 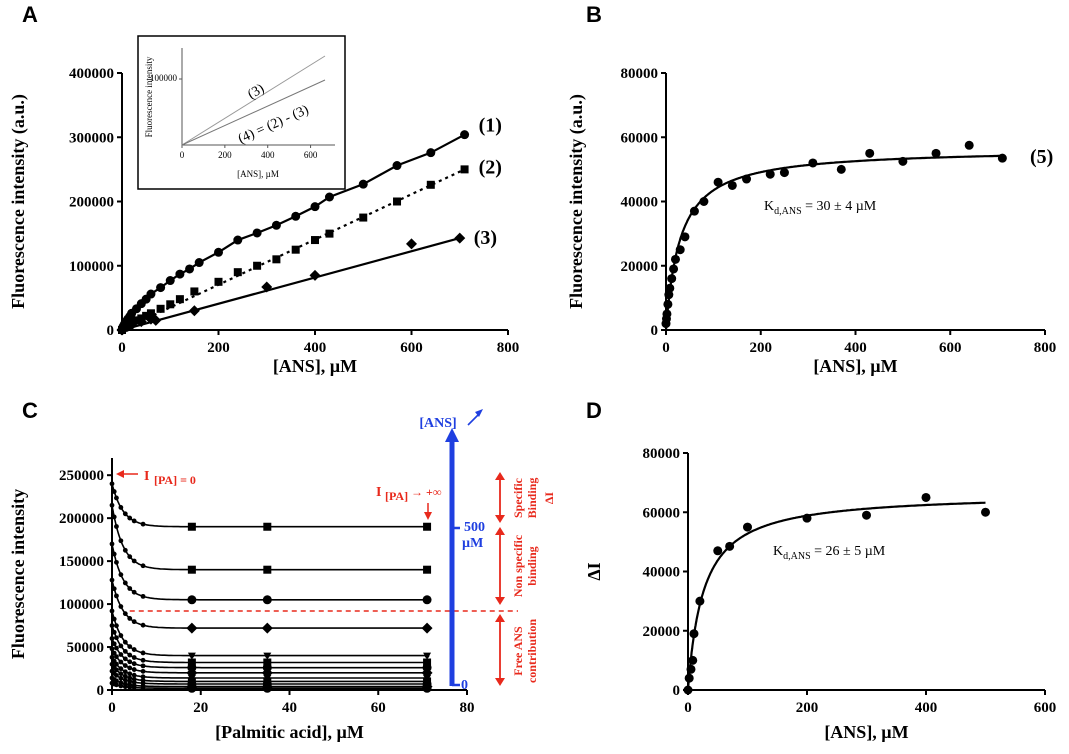 What do you see at coordinates (426, 492) in the screenshot?
I see `iinf-suffix: → +∞` at bounding box center [426, 492].